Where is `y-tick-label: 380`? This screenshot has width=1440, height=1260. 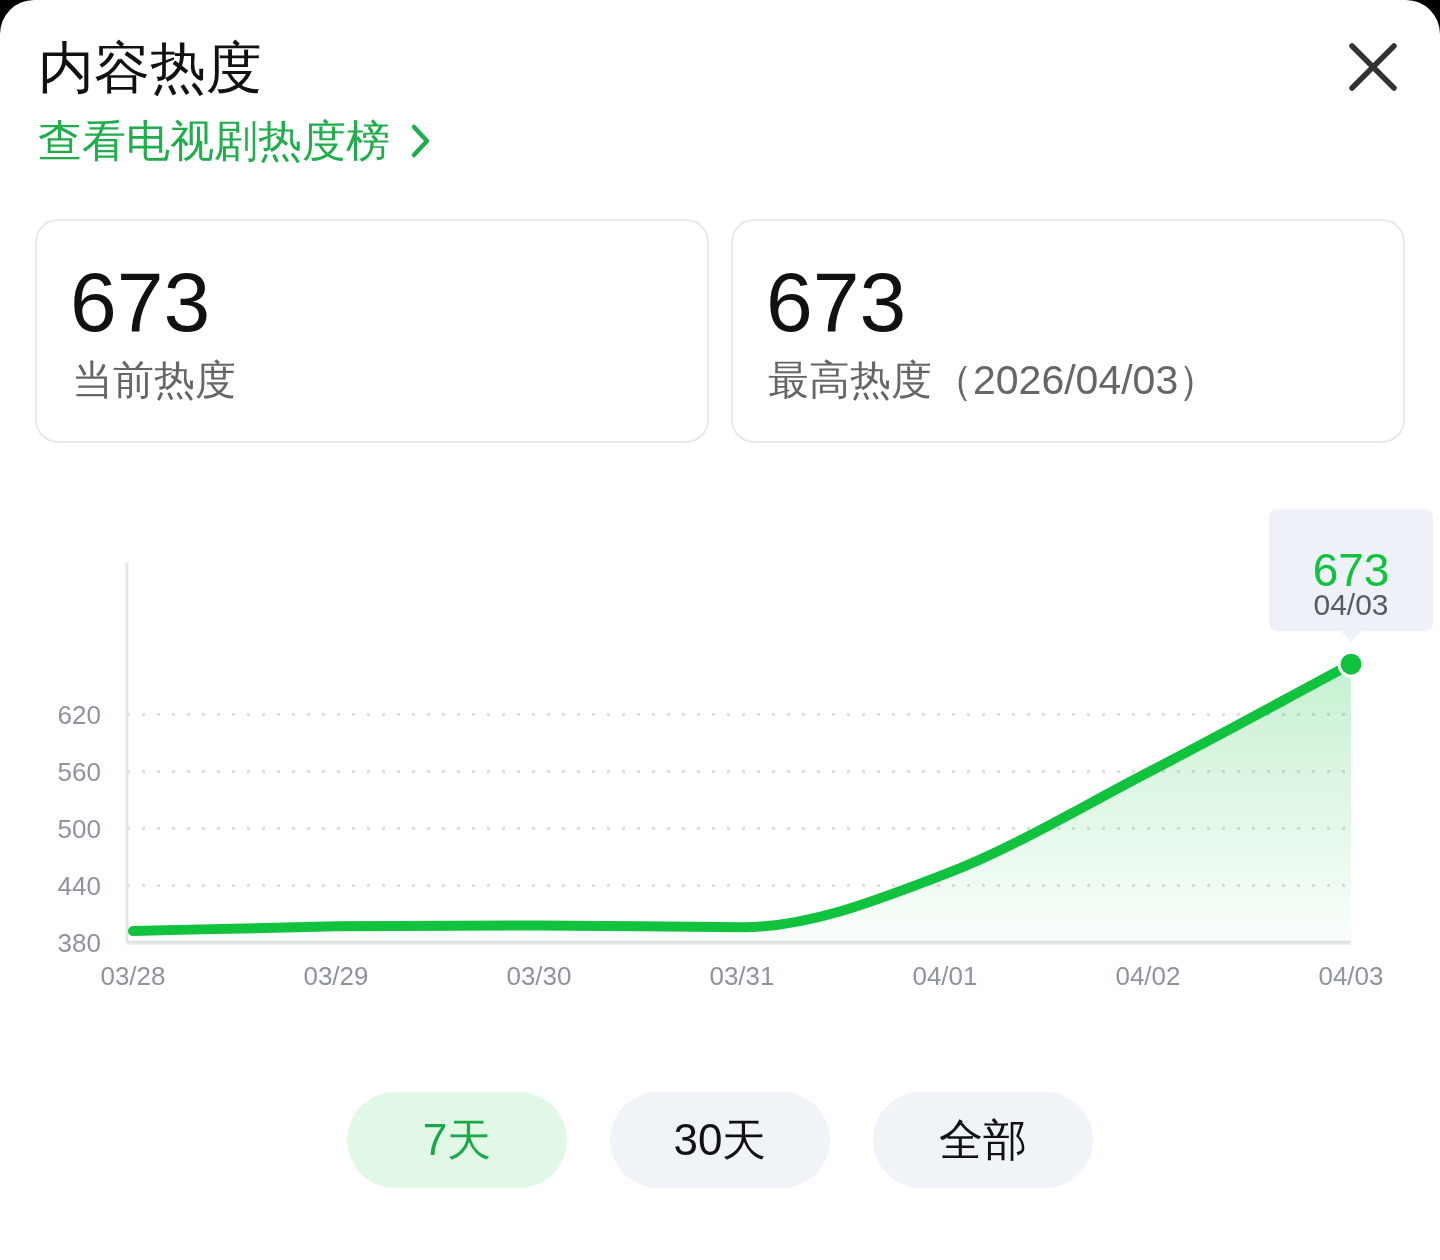
y-tick-label: 380 is located at coordinates (79, 942).